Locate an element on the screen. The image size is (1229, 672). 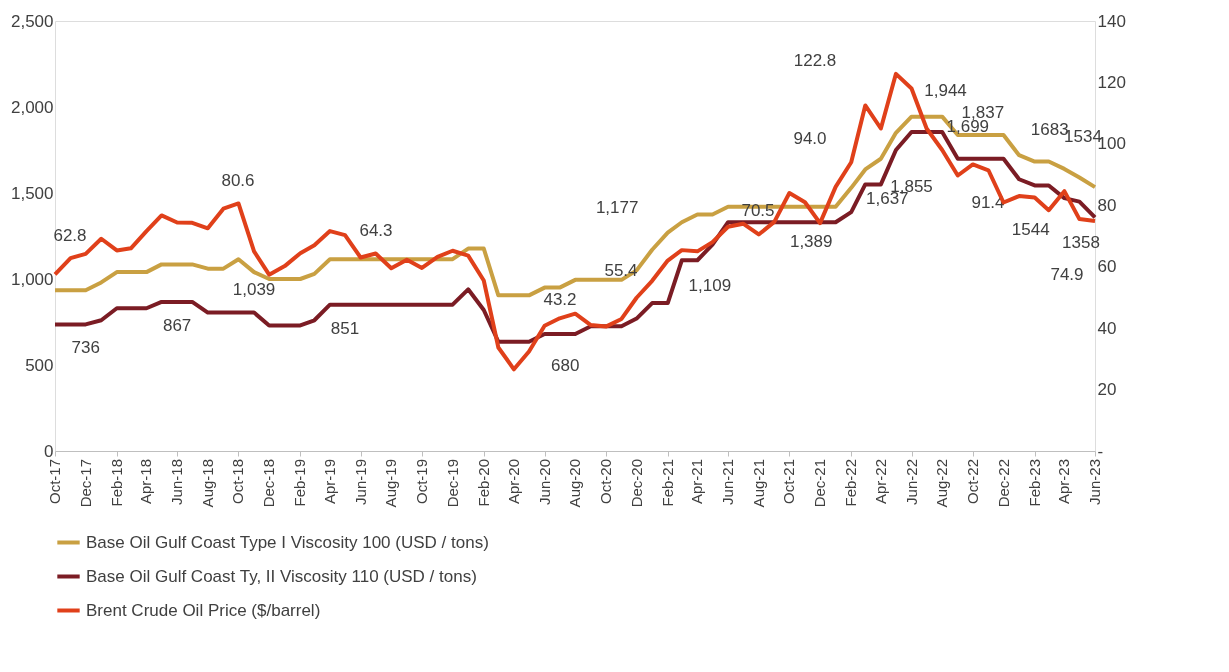
annotation: 1,177 is located at coordinates (617, 207).